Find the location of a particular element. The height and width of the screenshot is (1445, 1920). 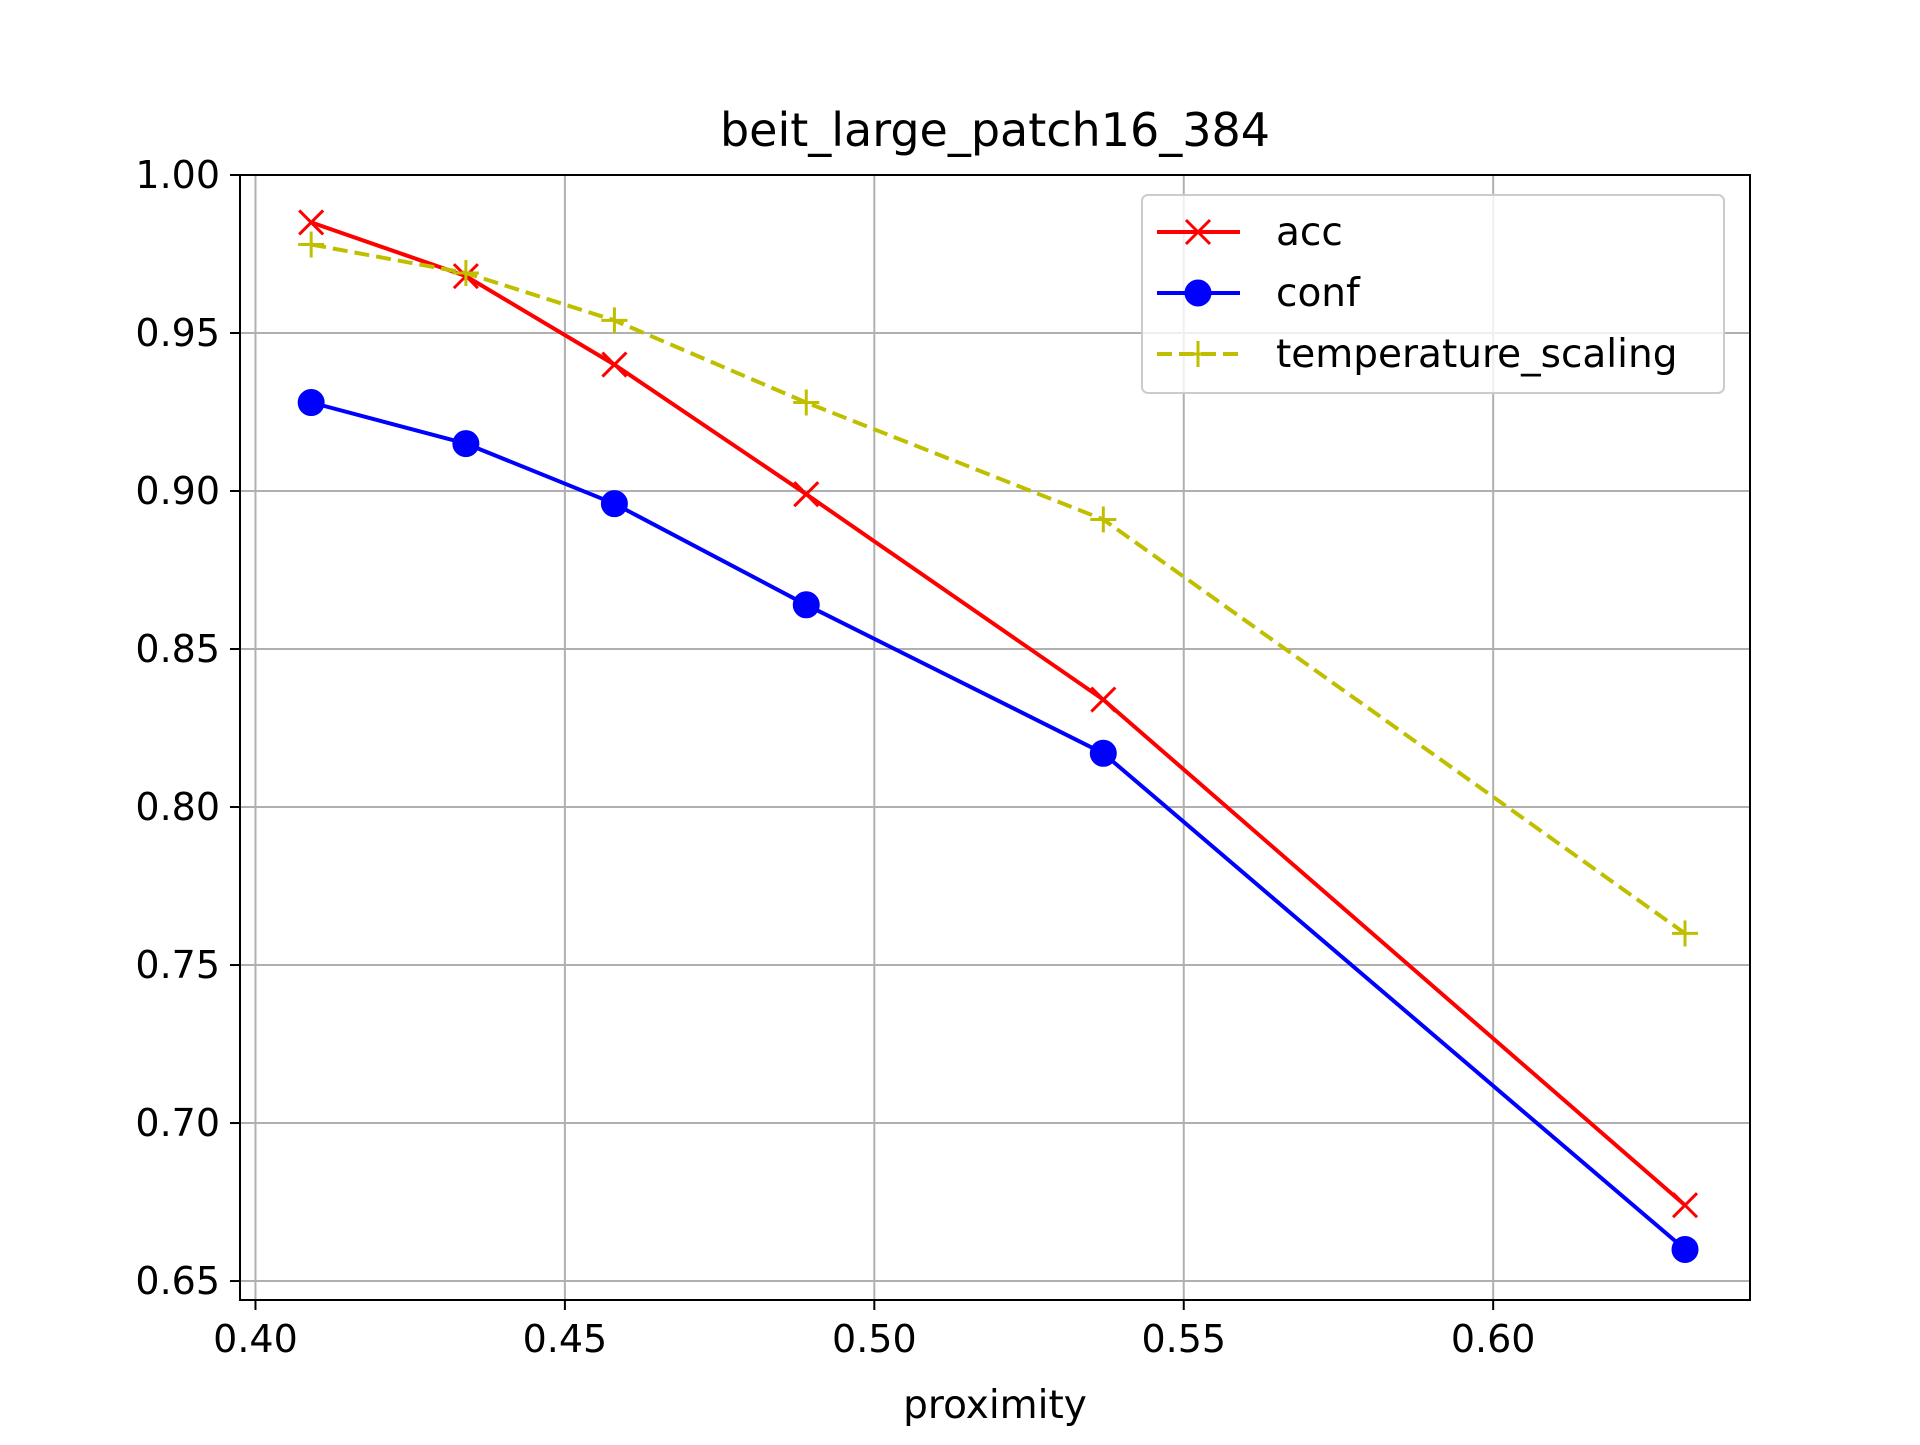

y-tick-label: 0.90 is located at coordinates (177, 491).